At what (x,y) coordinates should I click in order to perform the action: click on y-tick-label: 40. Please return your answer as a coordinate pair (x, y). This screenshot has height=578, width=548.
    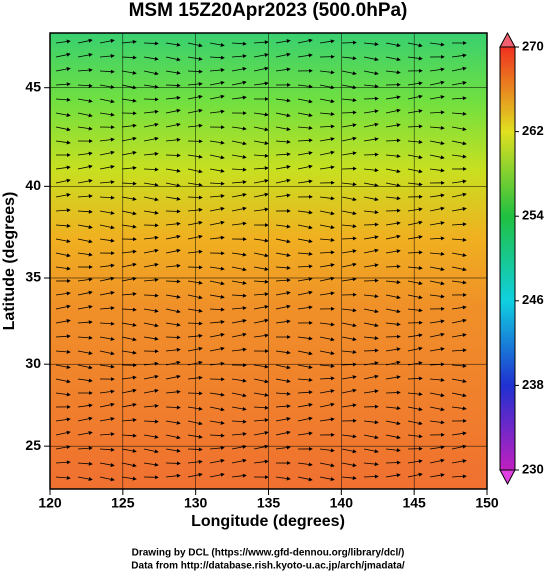
    Looking at the image, I should click on (33, 185).